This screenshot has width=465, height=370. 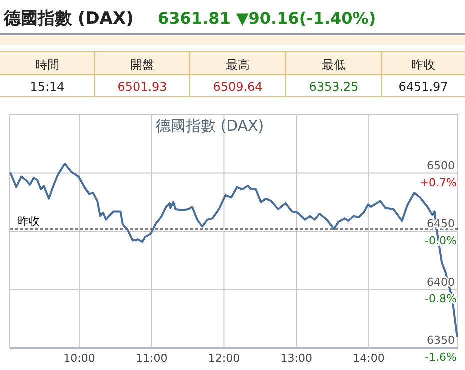 I want to click on y-tick-label: 6500, so click(x=441, y=165).